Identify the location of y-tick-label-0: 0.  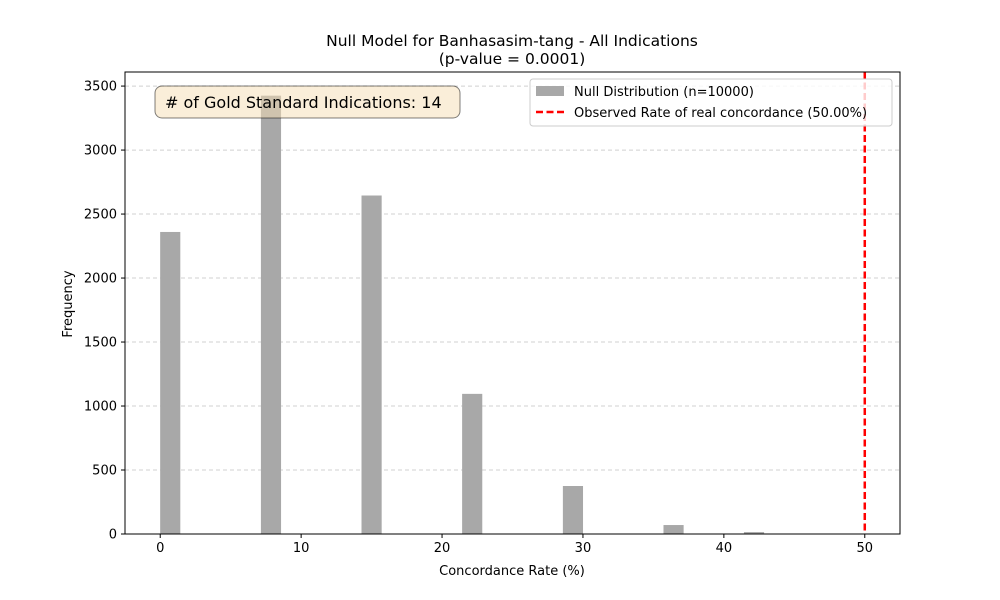
(113, 535).